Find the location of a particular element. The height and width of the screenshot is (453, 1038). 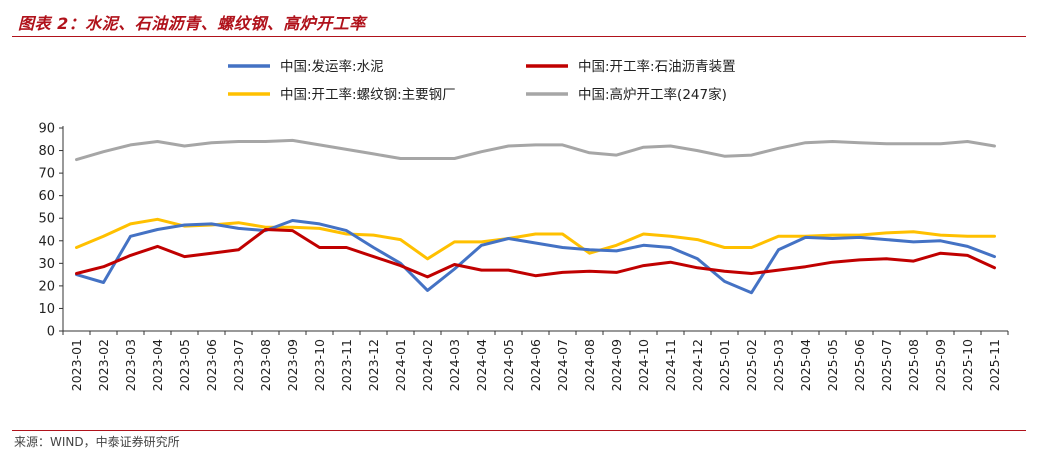

x-tick-label: 2025-04 is located at coordinates (805, 365).